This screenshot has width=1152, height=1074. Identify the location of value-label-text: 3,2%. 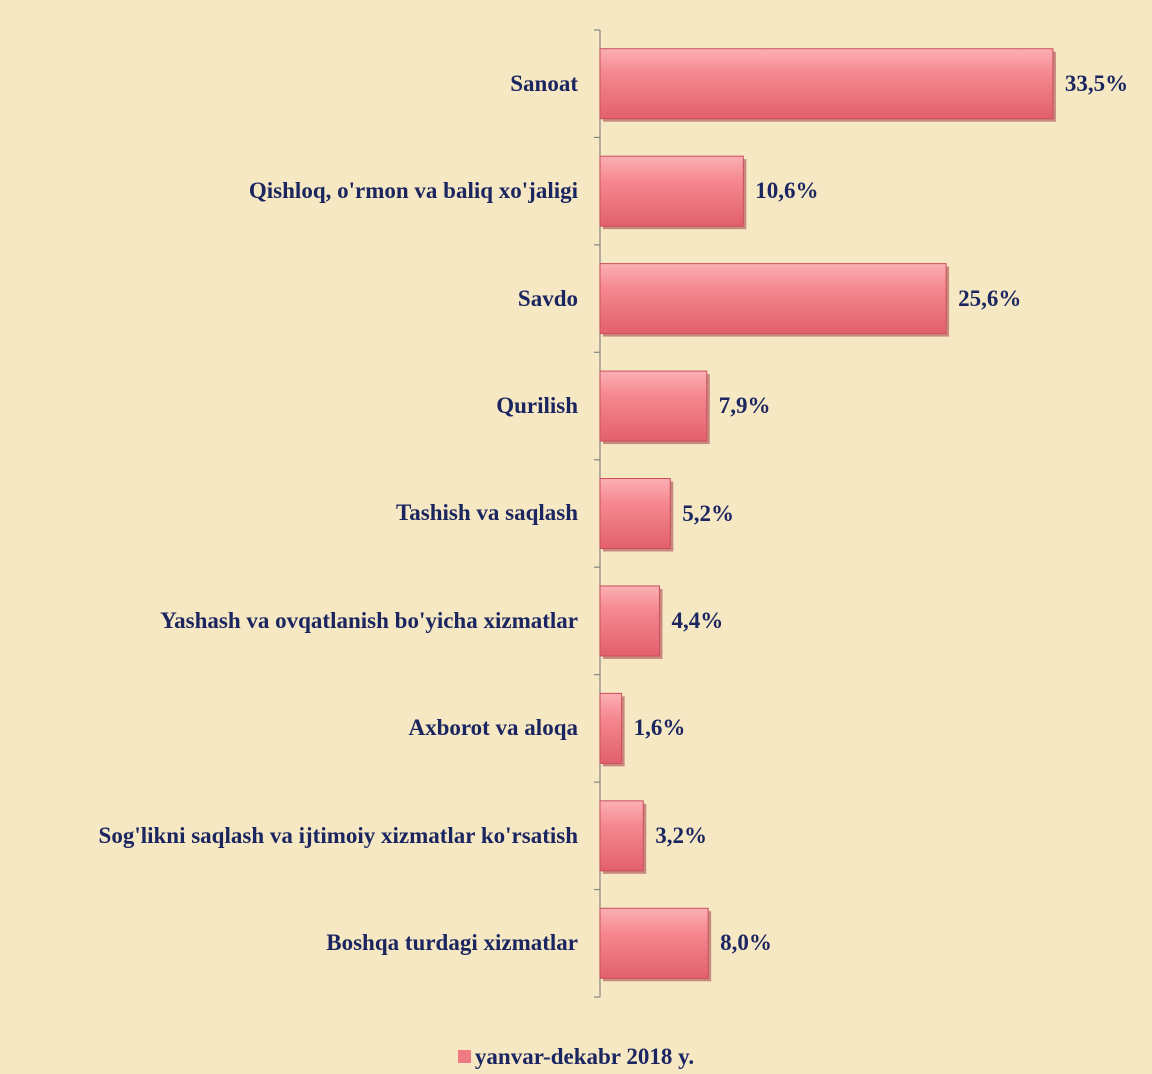
(681, 835).